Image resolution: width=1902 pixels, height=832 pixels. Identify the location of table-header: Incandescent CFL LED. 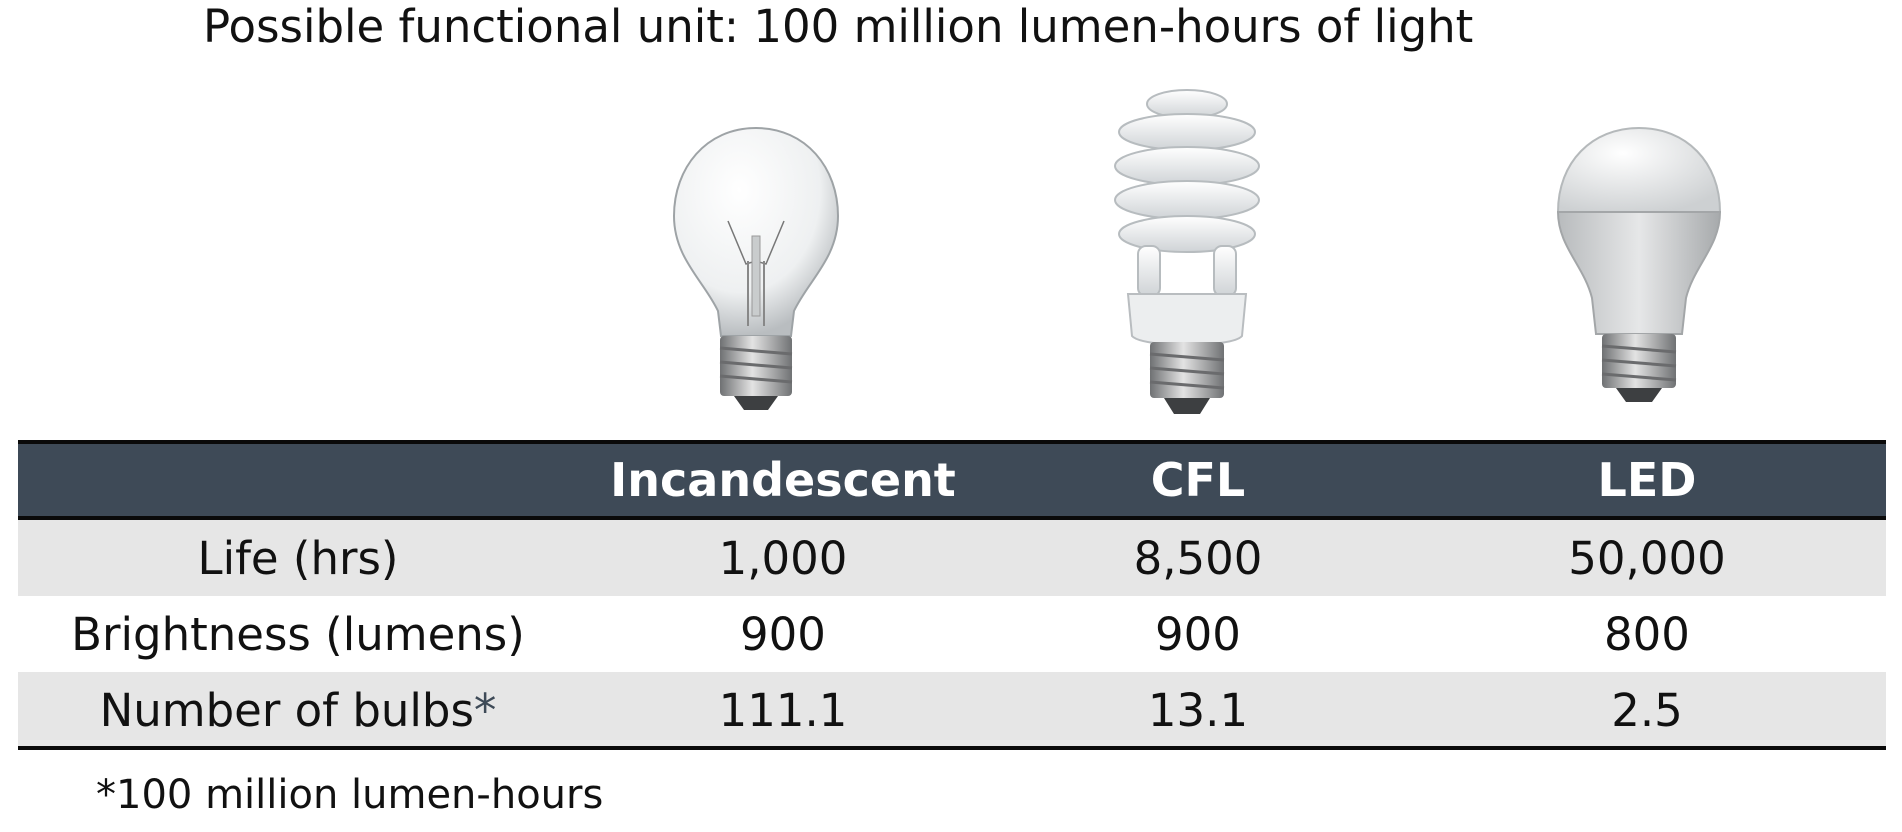
(952, 480).